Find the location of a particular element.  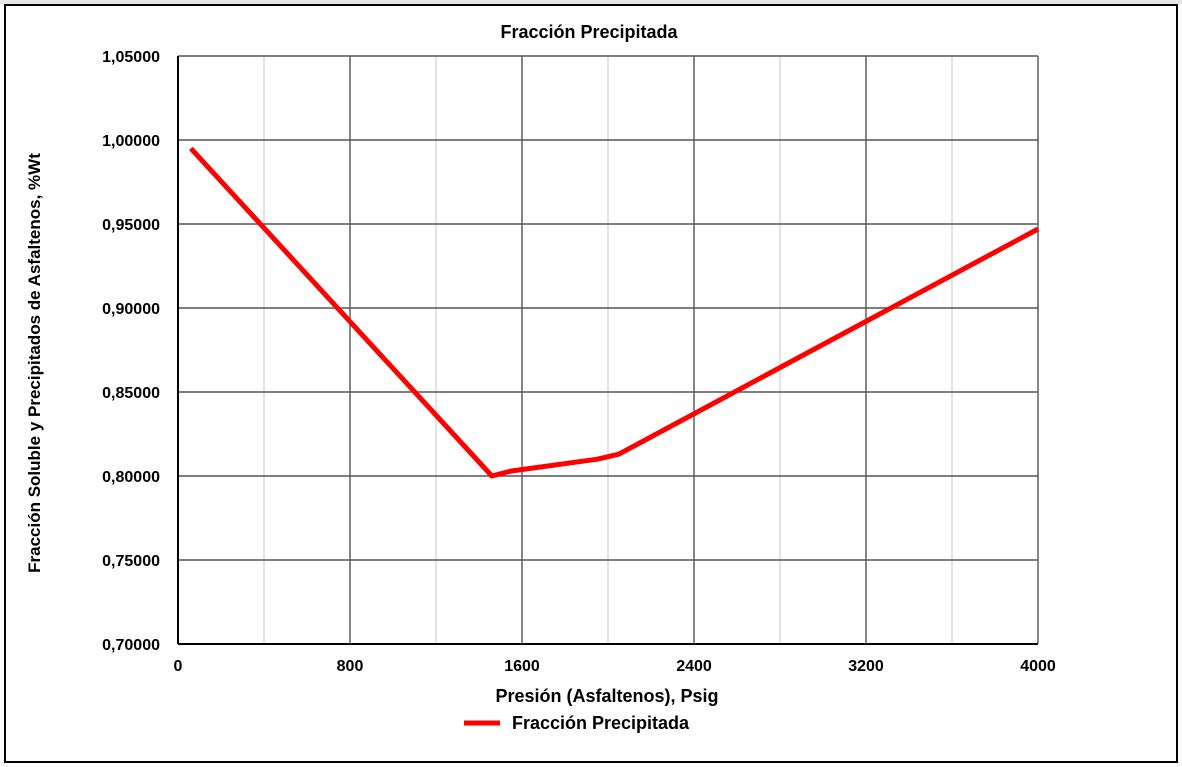

y-tick-label: 1,05000 is located at coordinates (131, 57).